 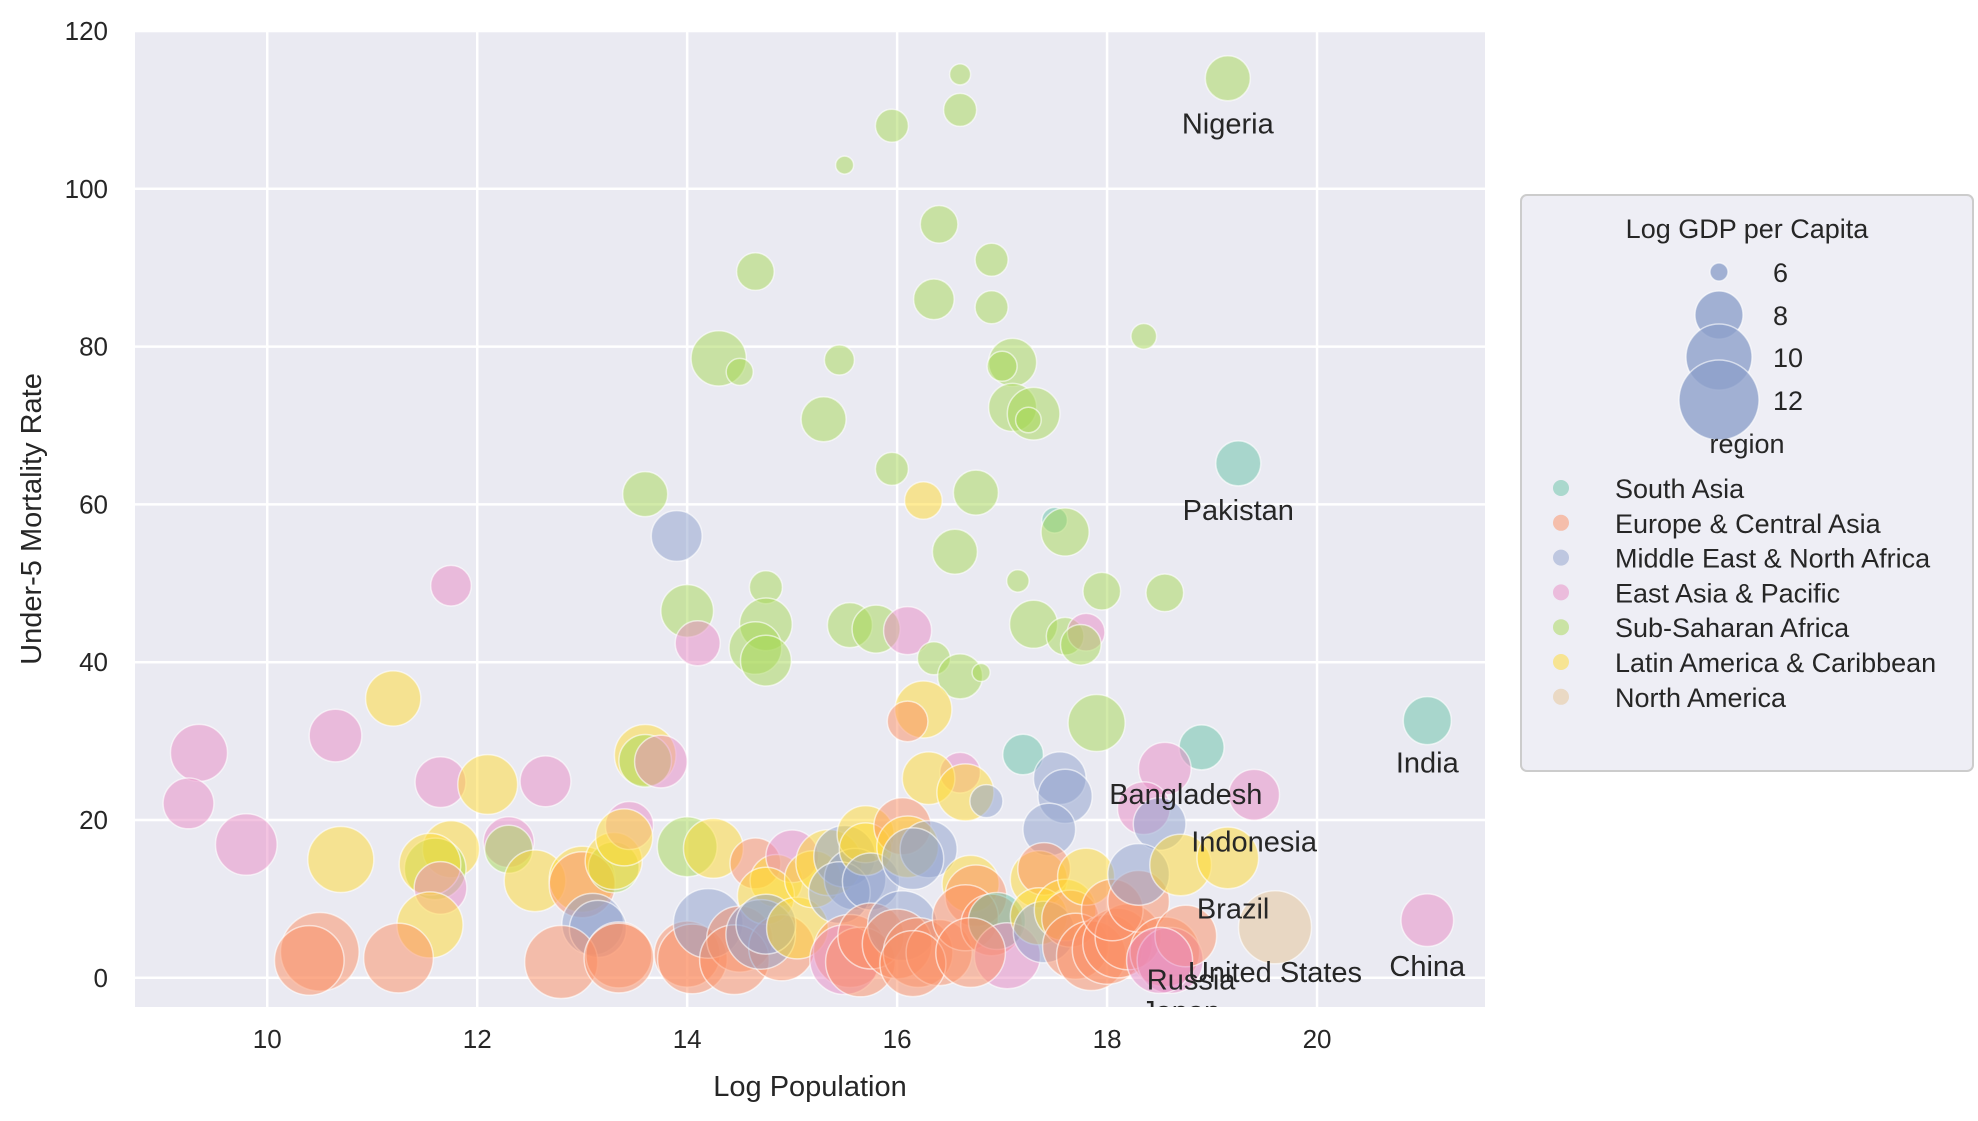 I want to click on size-legend-label: 6, so click(x=1780, y=273).